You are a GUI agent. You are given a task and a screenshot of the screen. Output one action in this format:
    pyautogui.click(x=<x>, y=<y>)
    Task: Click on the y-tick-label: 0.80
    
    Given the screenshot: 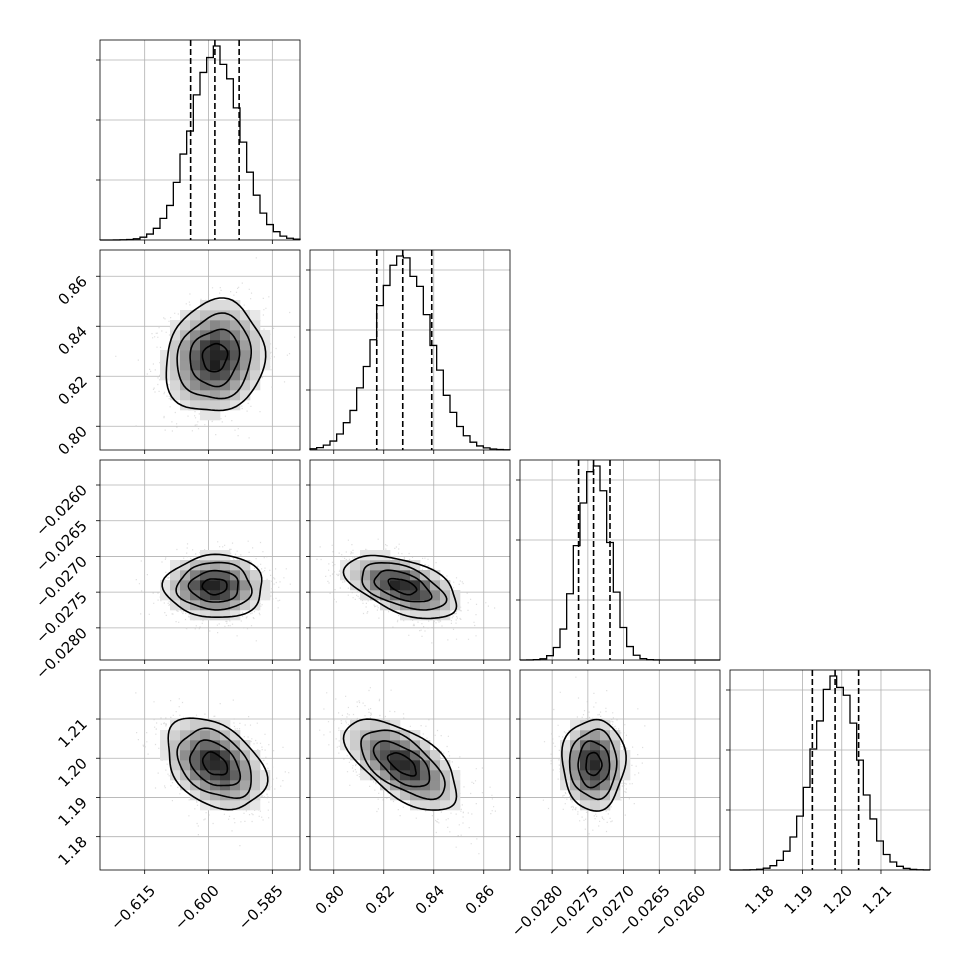 What is the action you would take?
    pyautogui.click(x=72, y=440)
    